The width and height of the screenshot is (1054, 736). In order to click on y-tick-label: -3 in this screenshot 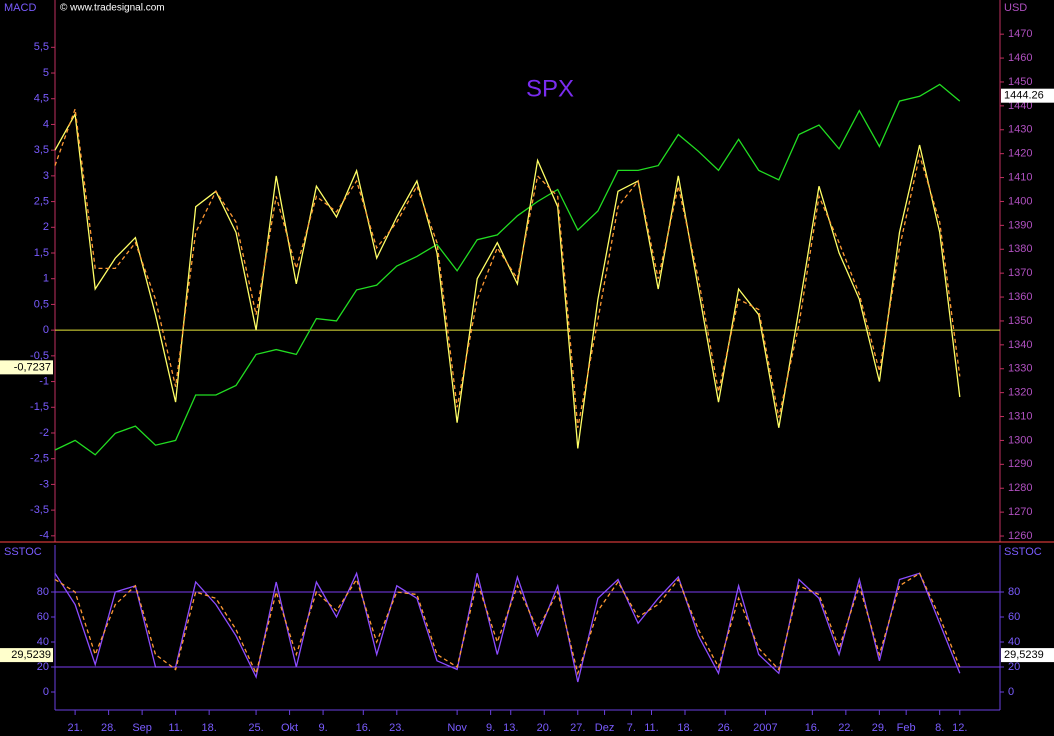, I will do `click(44, 484)`.